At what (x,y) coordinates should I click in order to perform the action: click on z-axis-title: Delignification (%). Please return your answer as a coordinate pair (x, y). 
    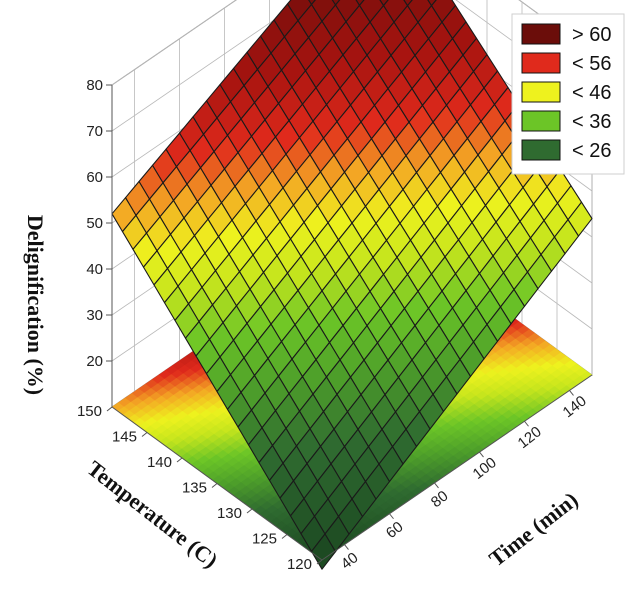
    Looking at the image, I should click on (35, 305).